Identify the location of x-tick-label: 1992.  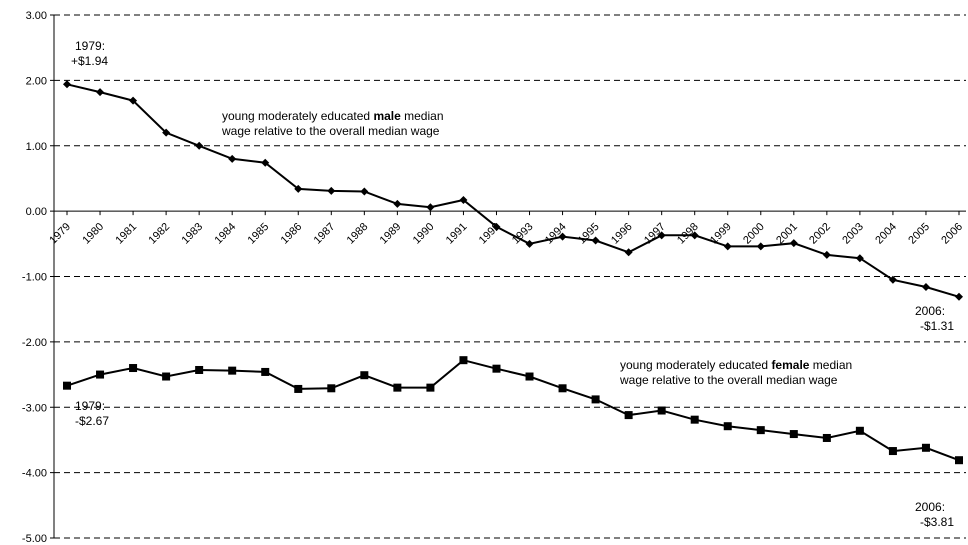
(490, 234).